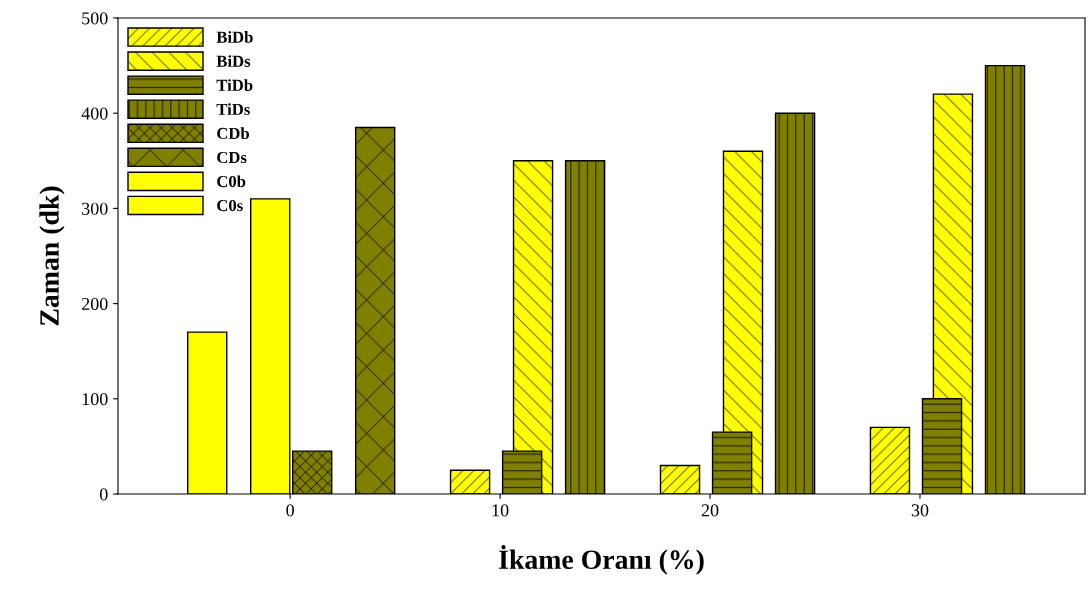  Describe the element at coordinates (290, 510) in the screenshot. I see `x-tick-label: 0` at that location.